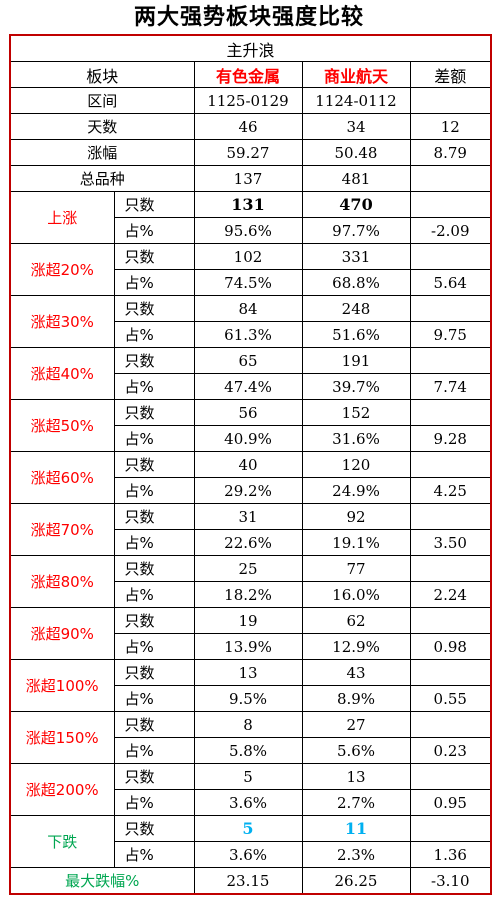  I want to click on sector-a-pct: 9.5%, so click(248, 698).